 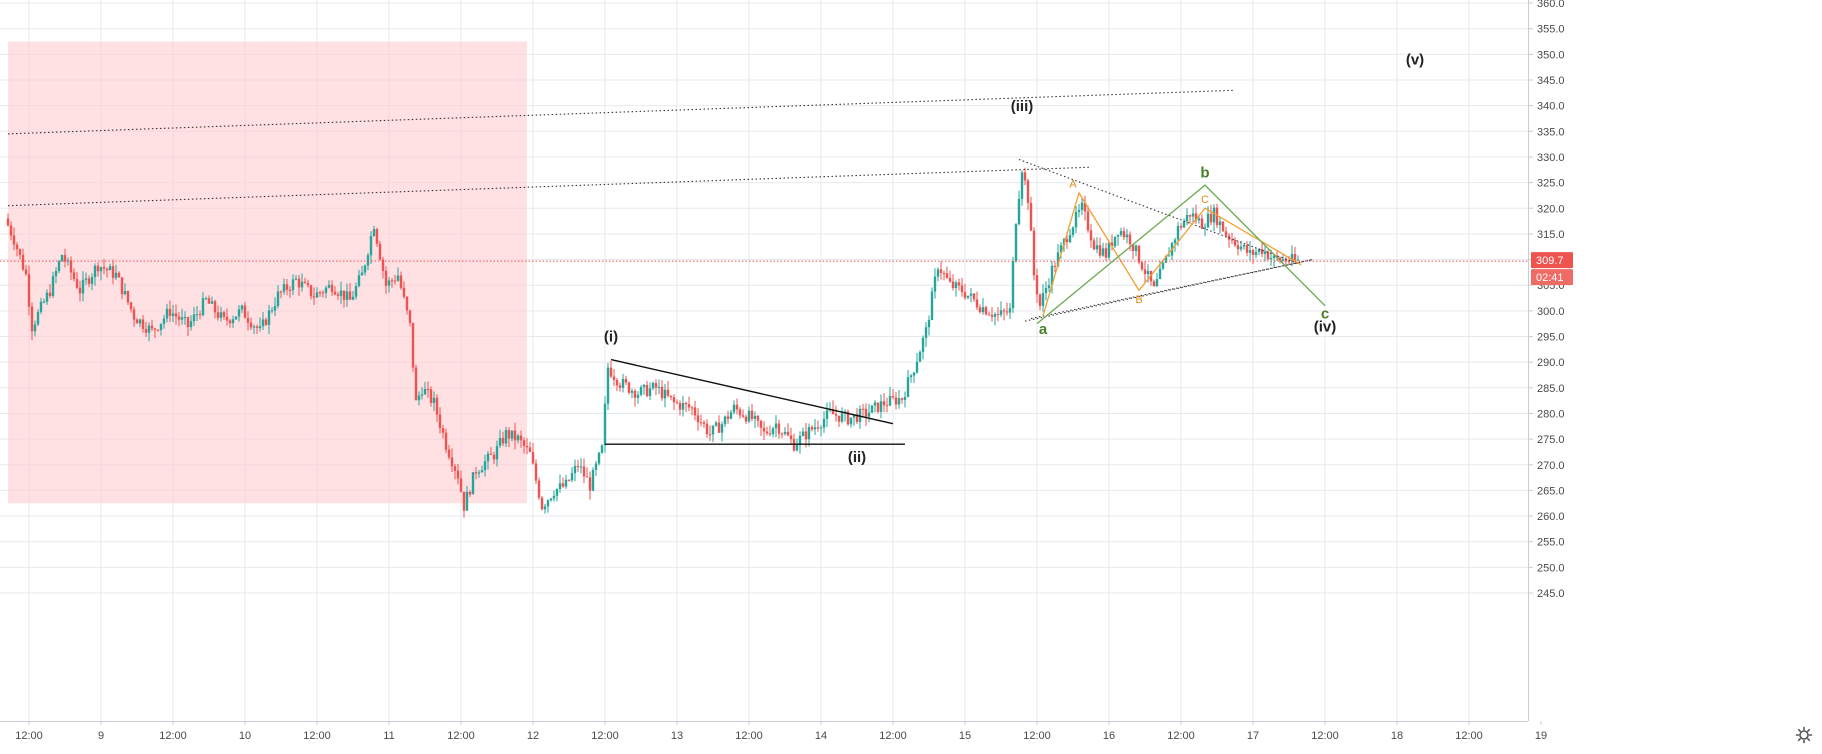 I want to click on price-tick-label: 340.0, so click(x=1551, y=107).